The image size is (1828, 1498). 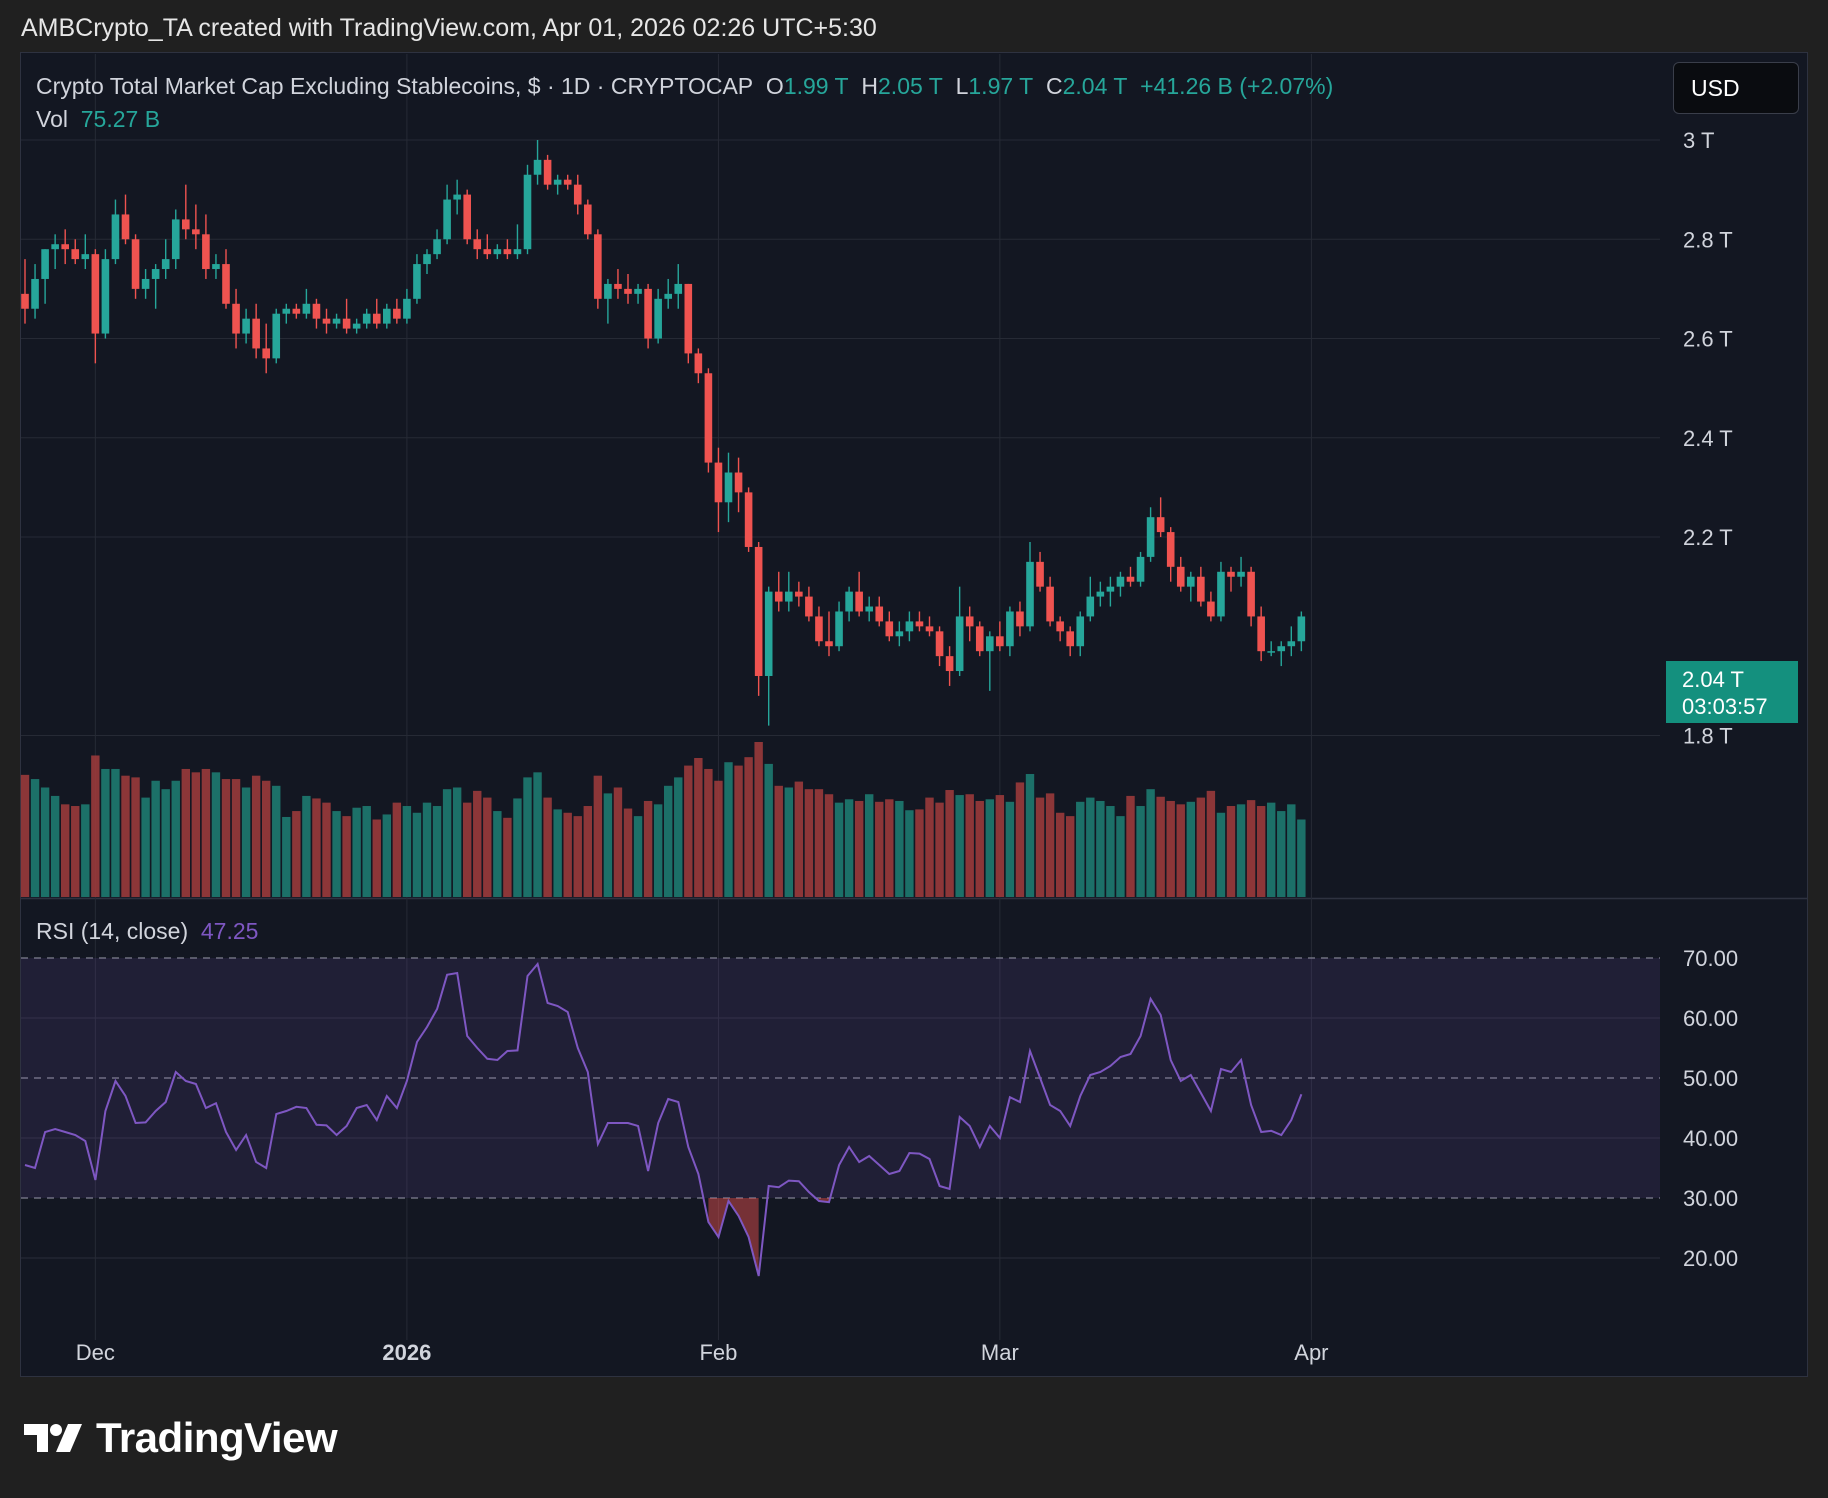 I want to click on price-tick-label: 2.8 T, so click(x=1708, y=239).